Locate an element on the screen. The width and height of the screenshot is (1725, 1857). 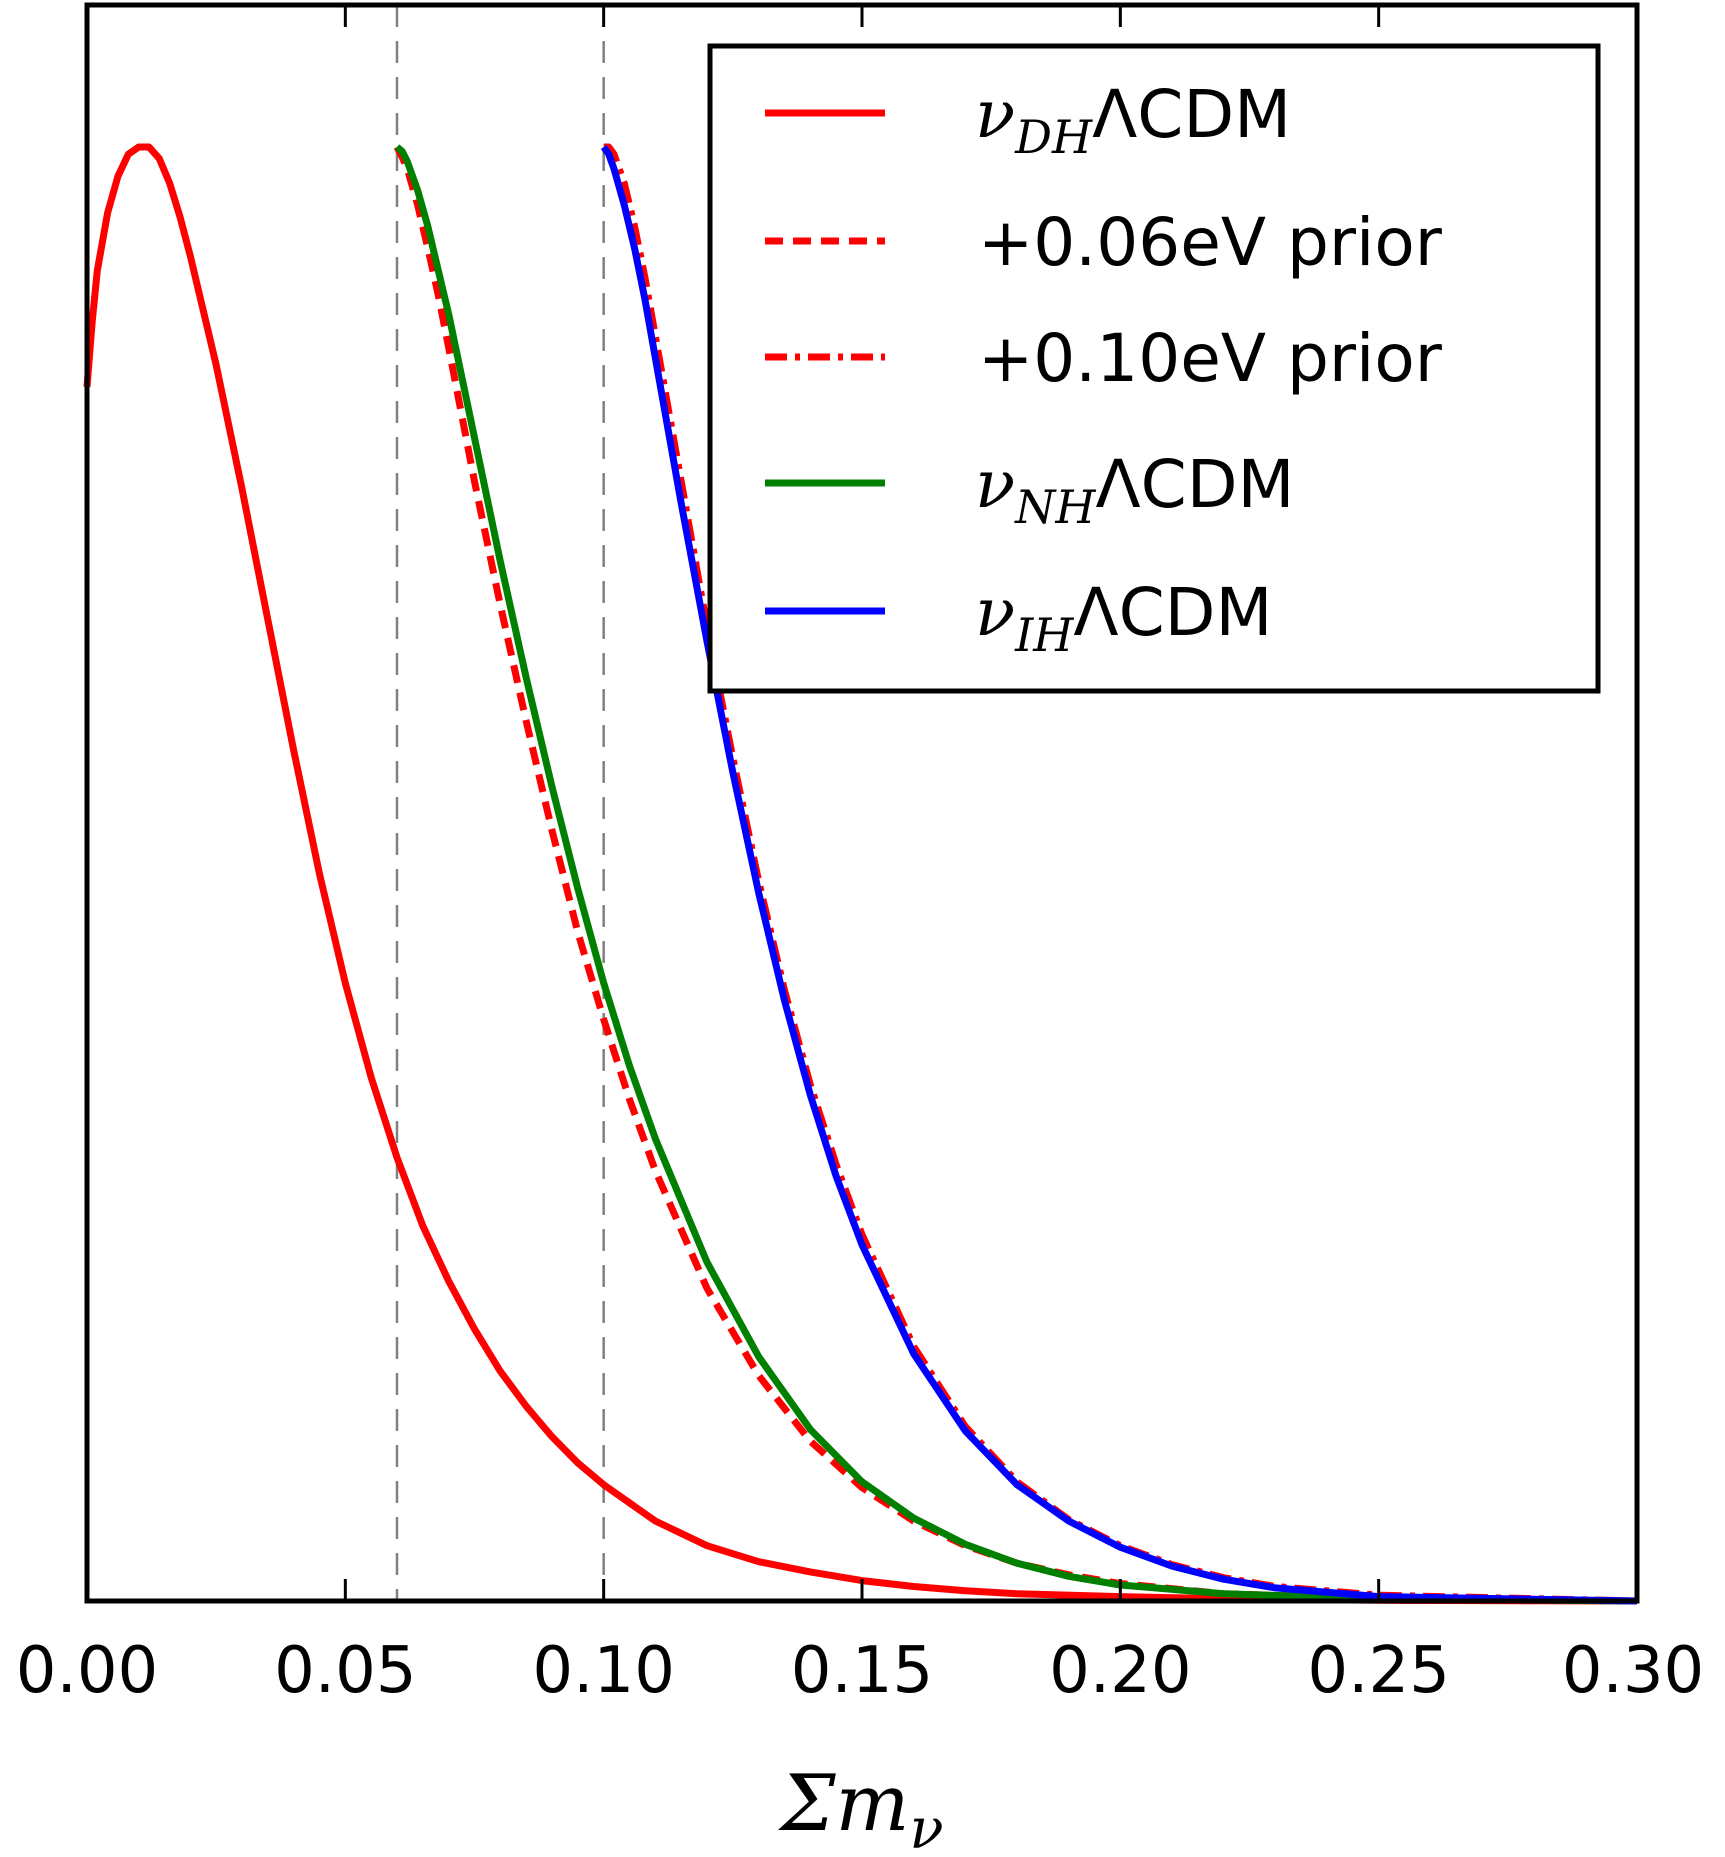
legend-label-1: +0.06eV prior is located at coordinates (1210, 242).